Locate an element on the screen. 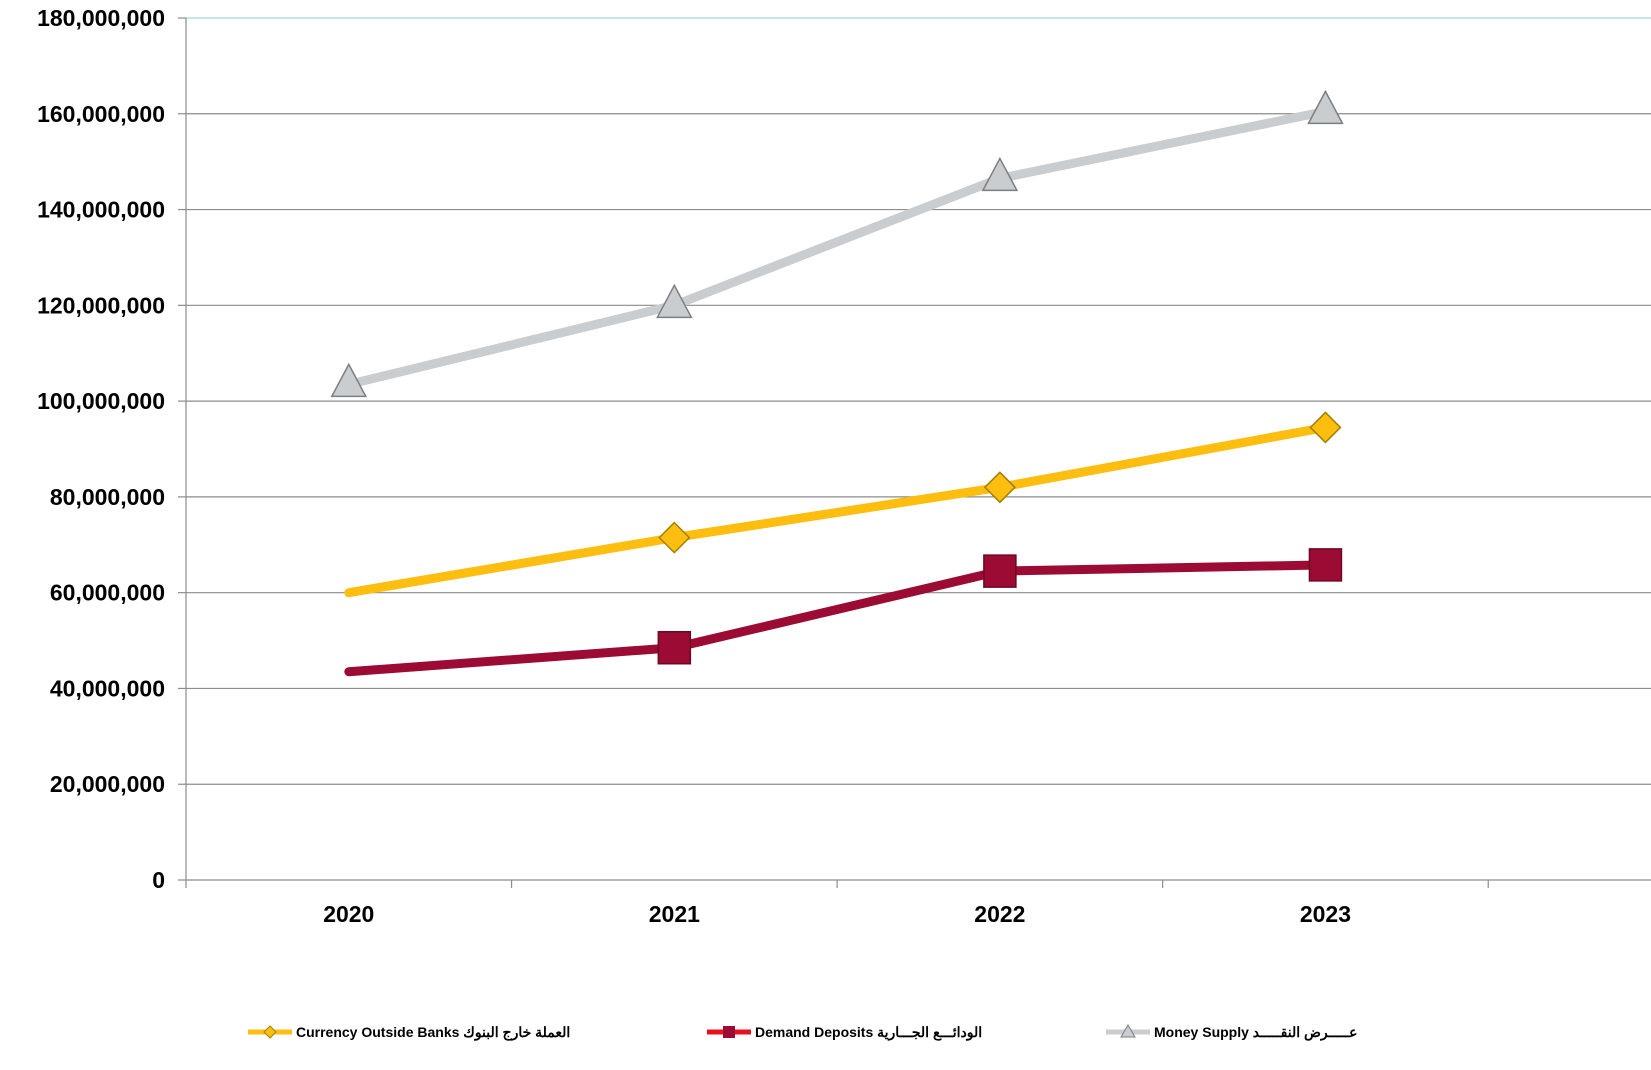 This screenshot has height=1070, width=1651. y-tick-label: 20,000,000 is located at coordinates (107, 784).